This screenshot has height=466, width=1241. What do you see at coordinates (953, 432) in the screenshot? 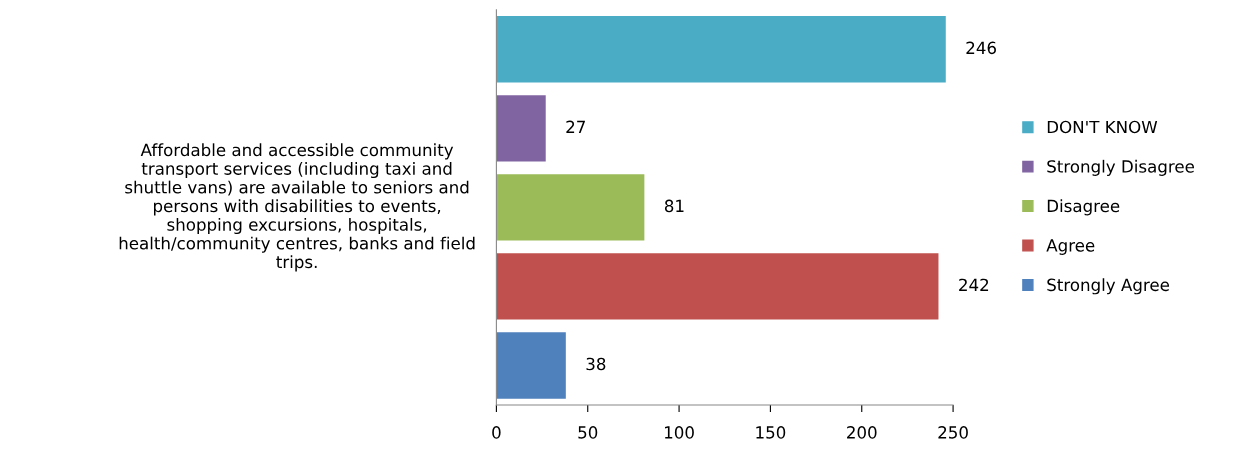
I see `x-tick-label: 250` at bounding box center [953, 432].